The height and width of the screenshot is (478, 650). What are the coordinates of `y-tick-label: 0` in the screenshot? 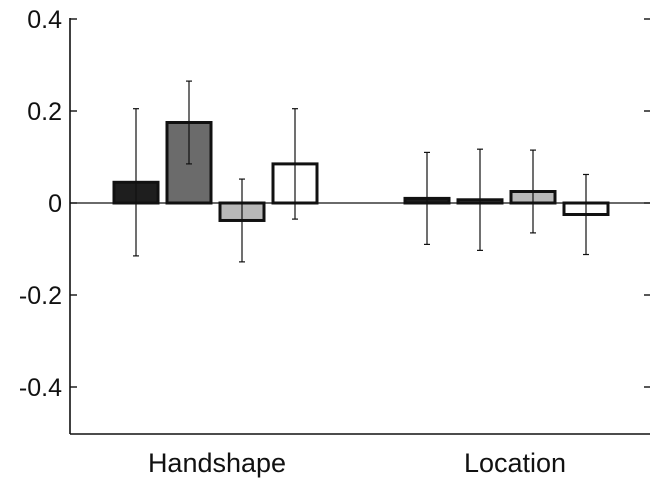 It's located at (55, 204).